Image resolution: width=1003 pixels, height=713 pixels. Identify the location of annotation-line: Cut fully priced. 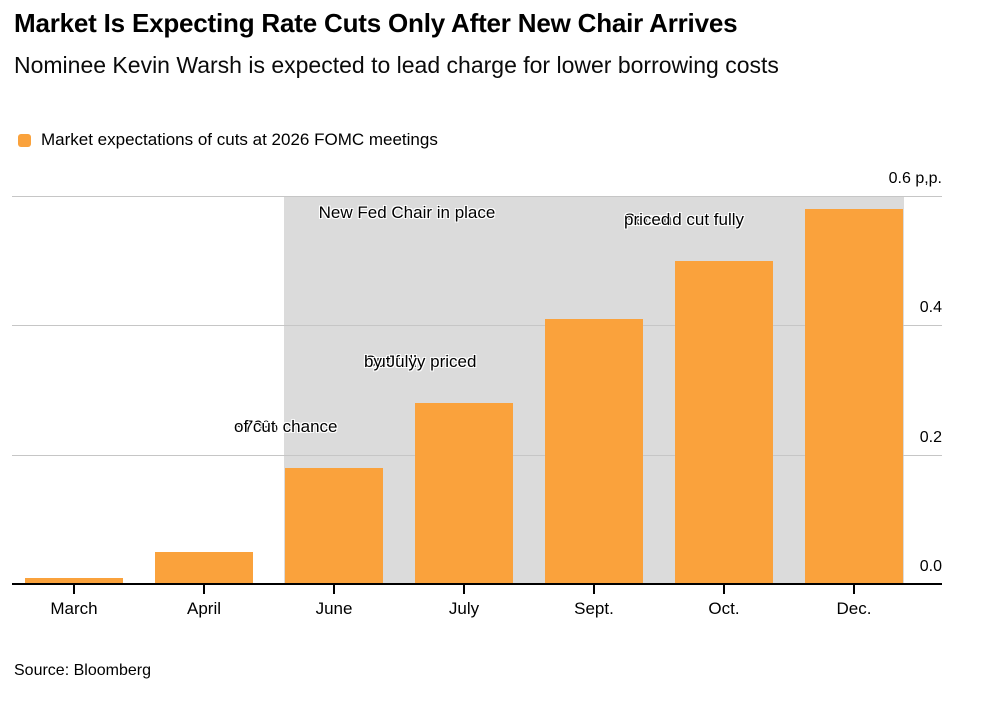
(420, 361).